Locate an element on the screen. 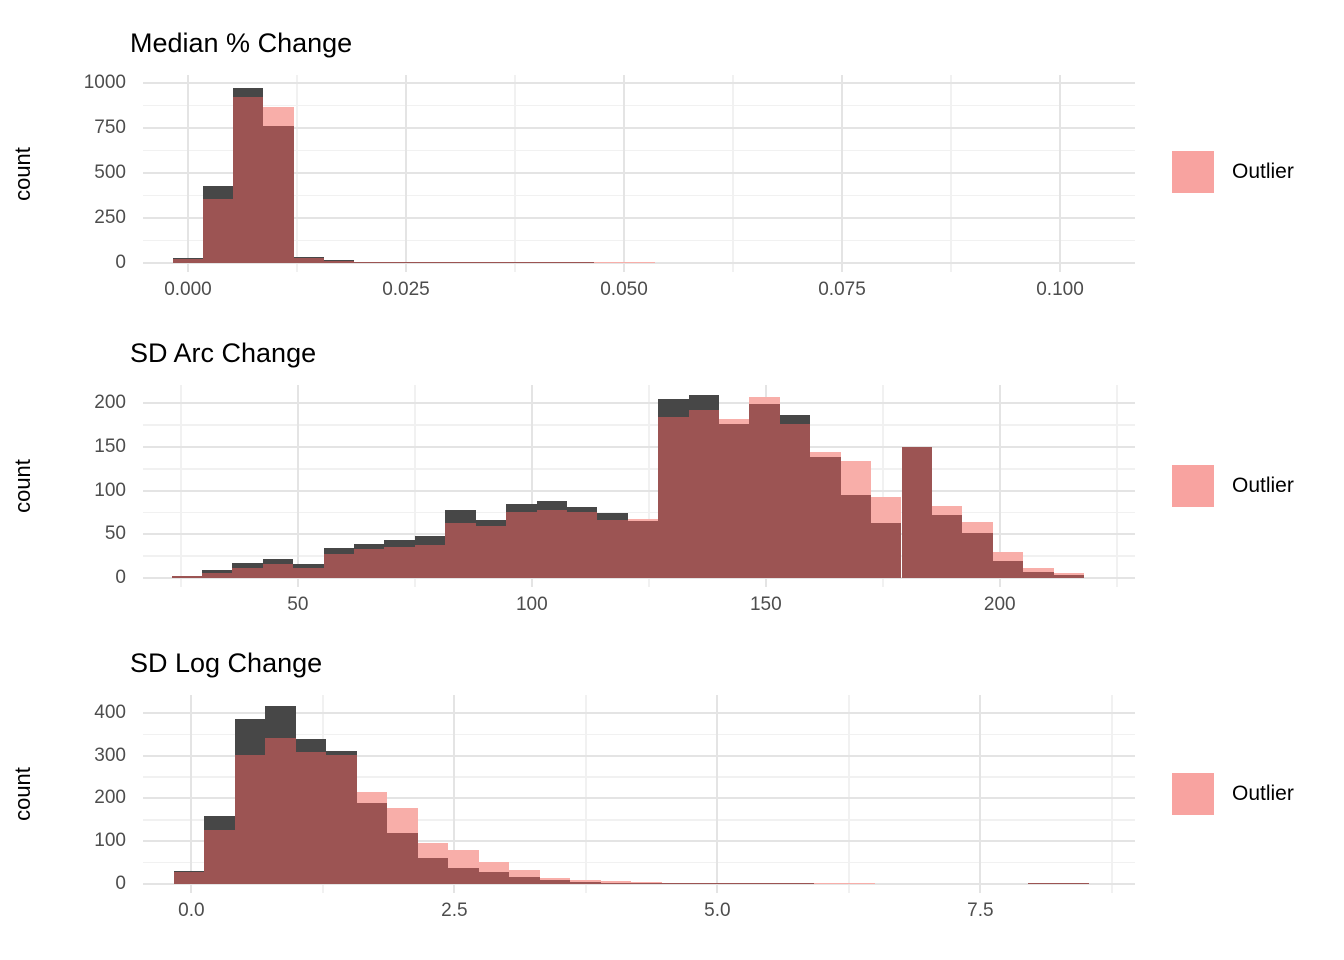  y-tick-label: 300 is located at coordinates (110, 755).